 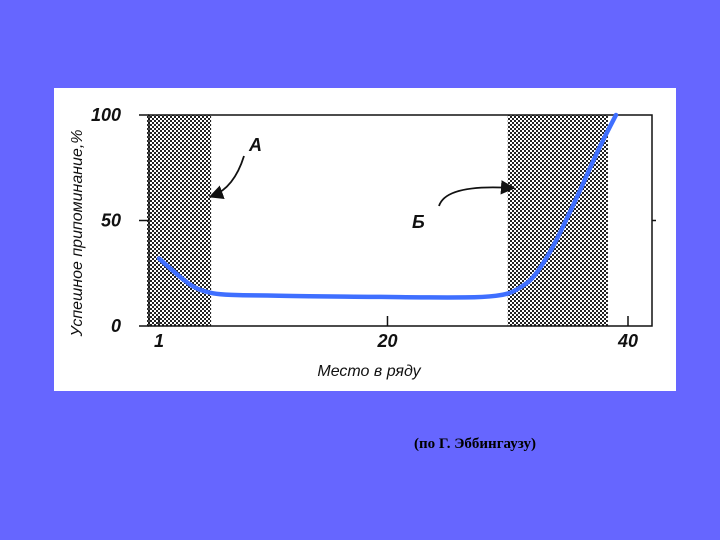 I want to click on x-tick-label: 20, so click(x=386, y=341).